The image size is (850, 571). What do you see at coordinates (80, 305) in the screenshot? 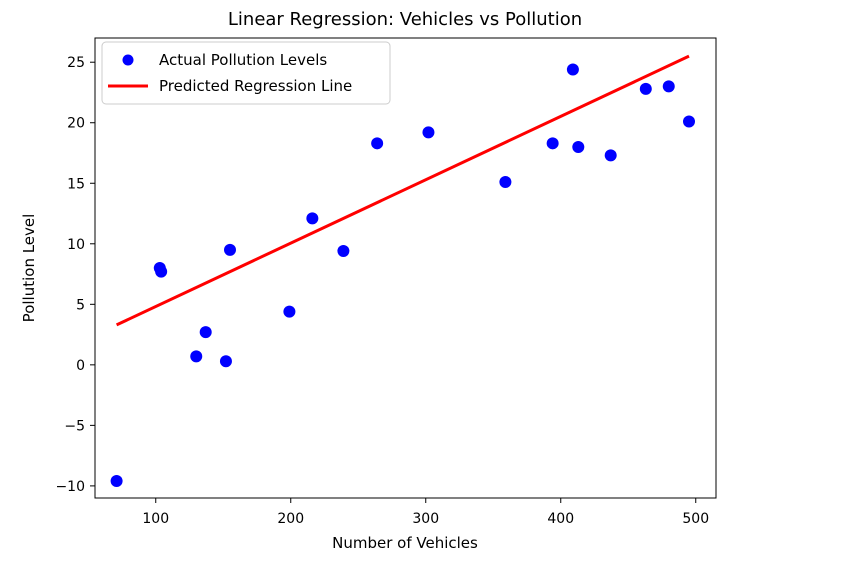
I see `y-tick-label: 5` at bounding box center [80, 305].